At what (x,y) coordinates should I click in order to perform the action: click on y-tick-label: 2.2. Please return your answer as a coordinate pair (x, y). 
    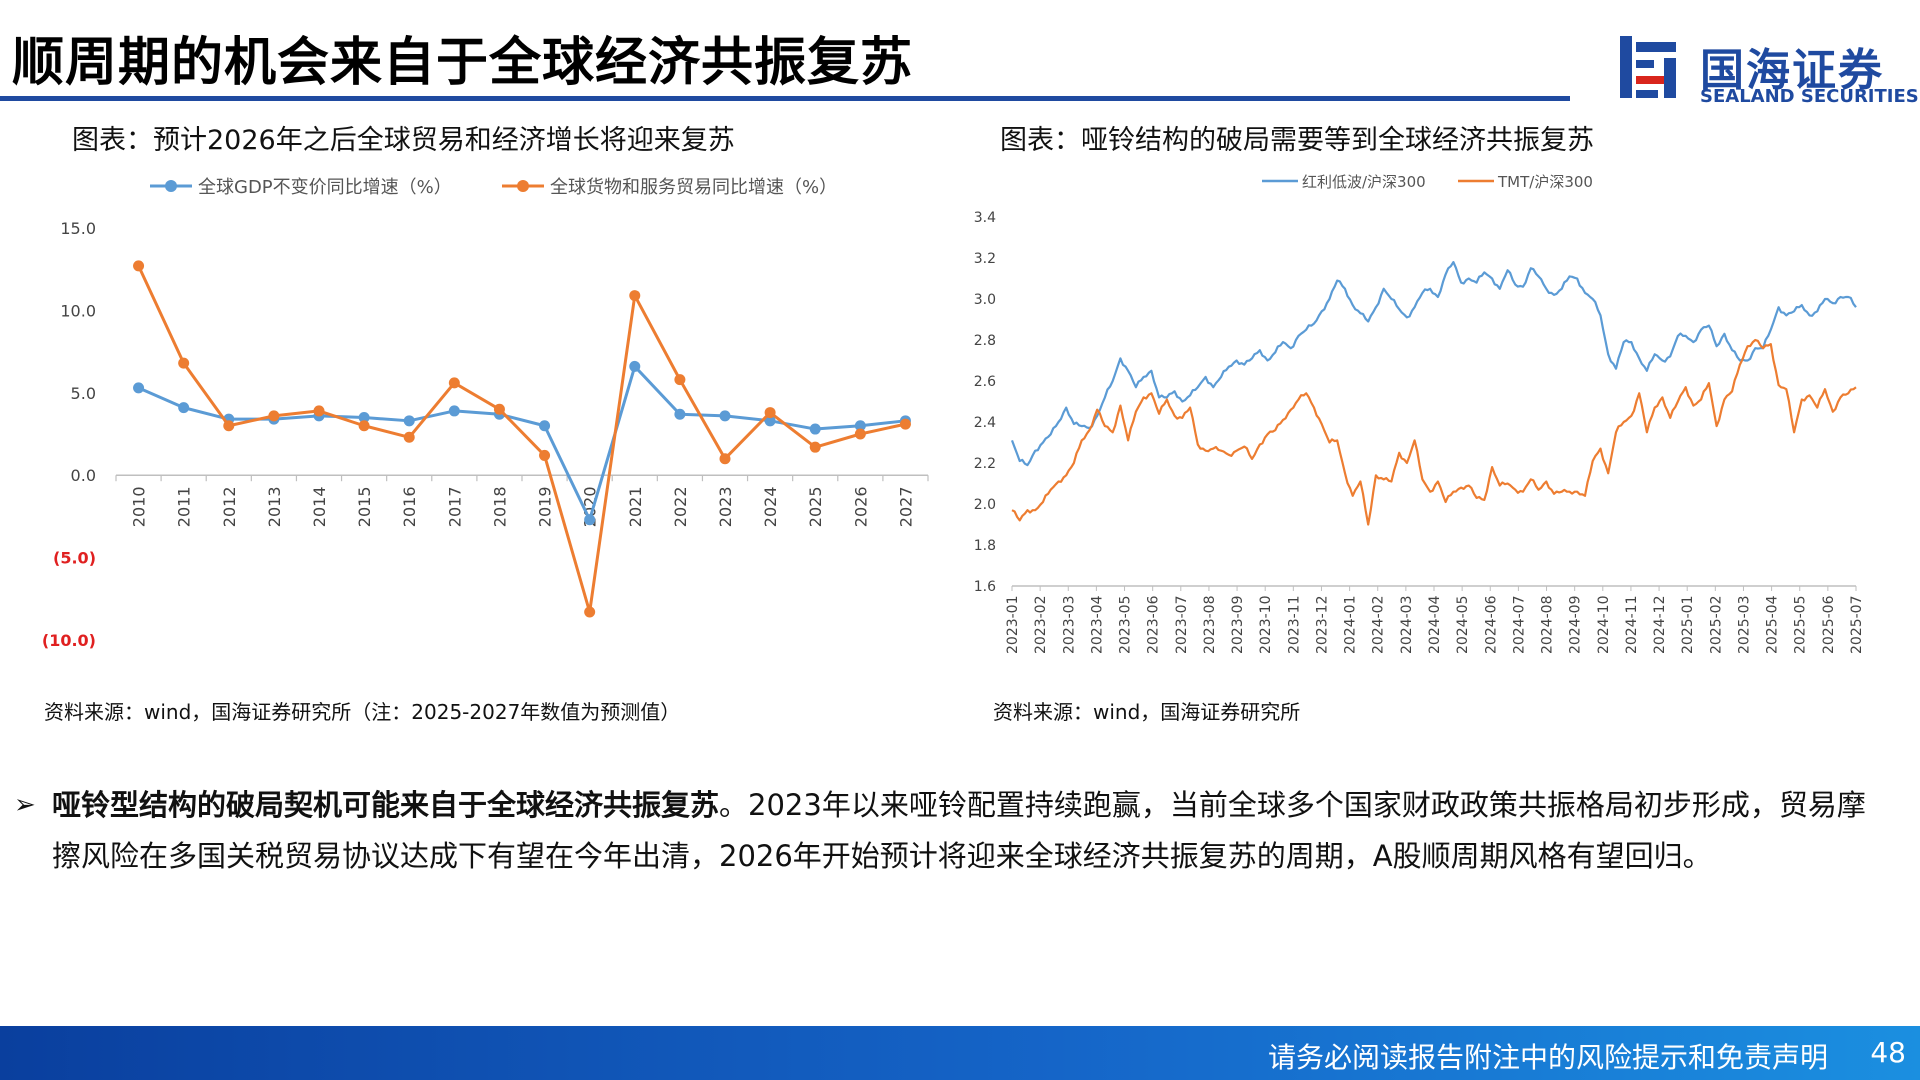
    Looking at the image, I should click on (985, 464).